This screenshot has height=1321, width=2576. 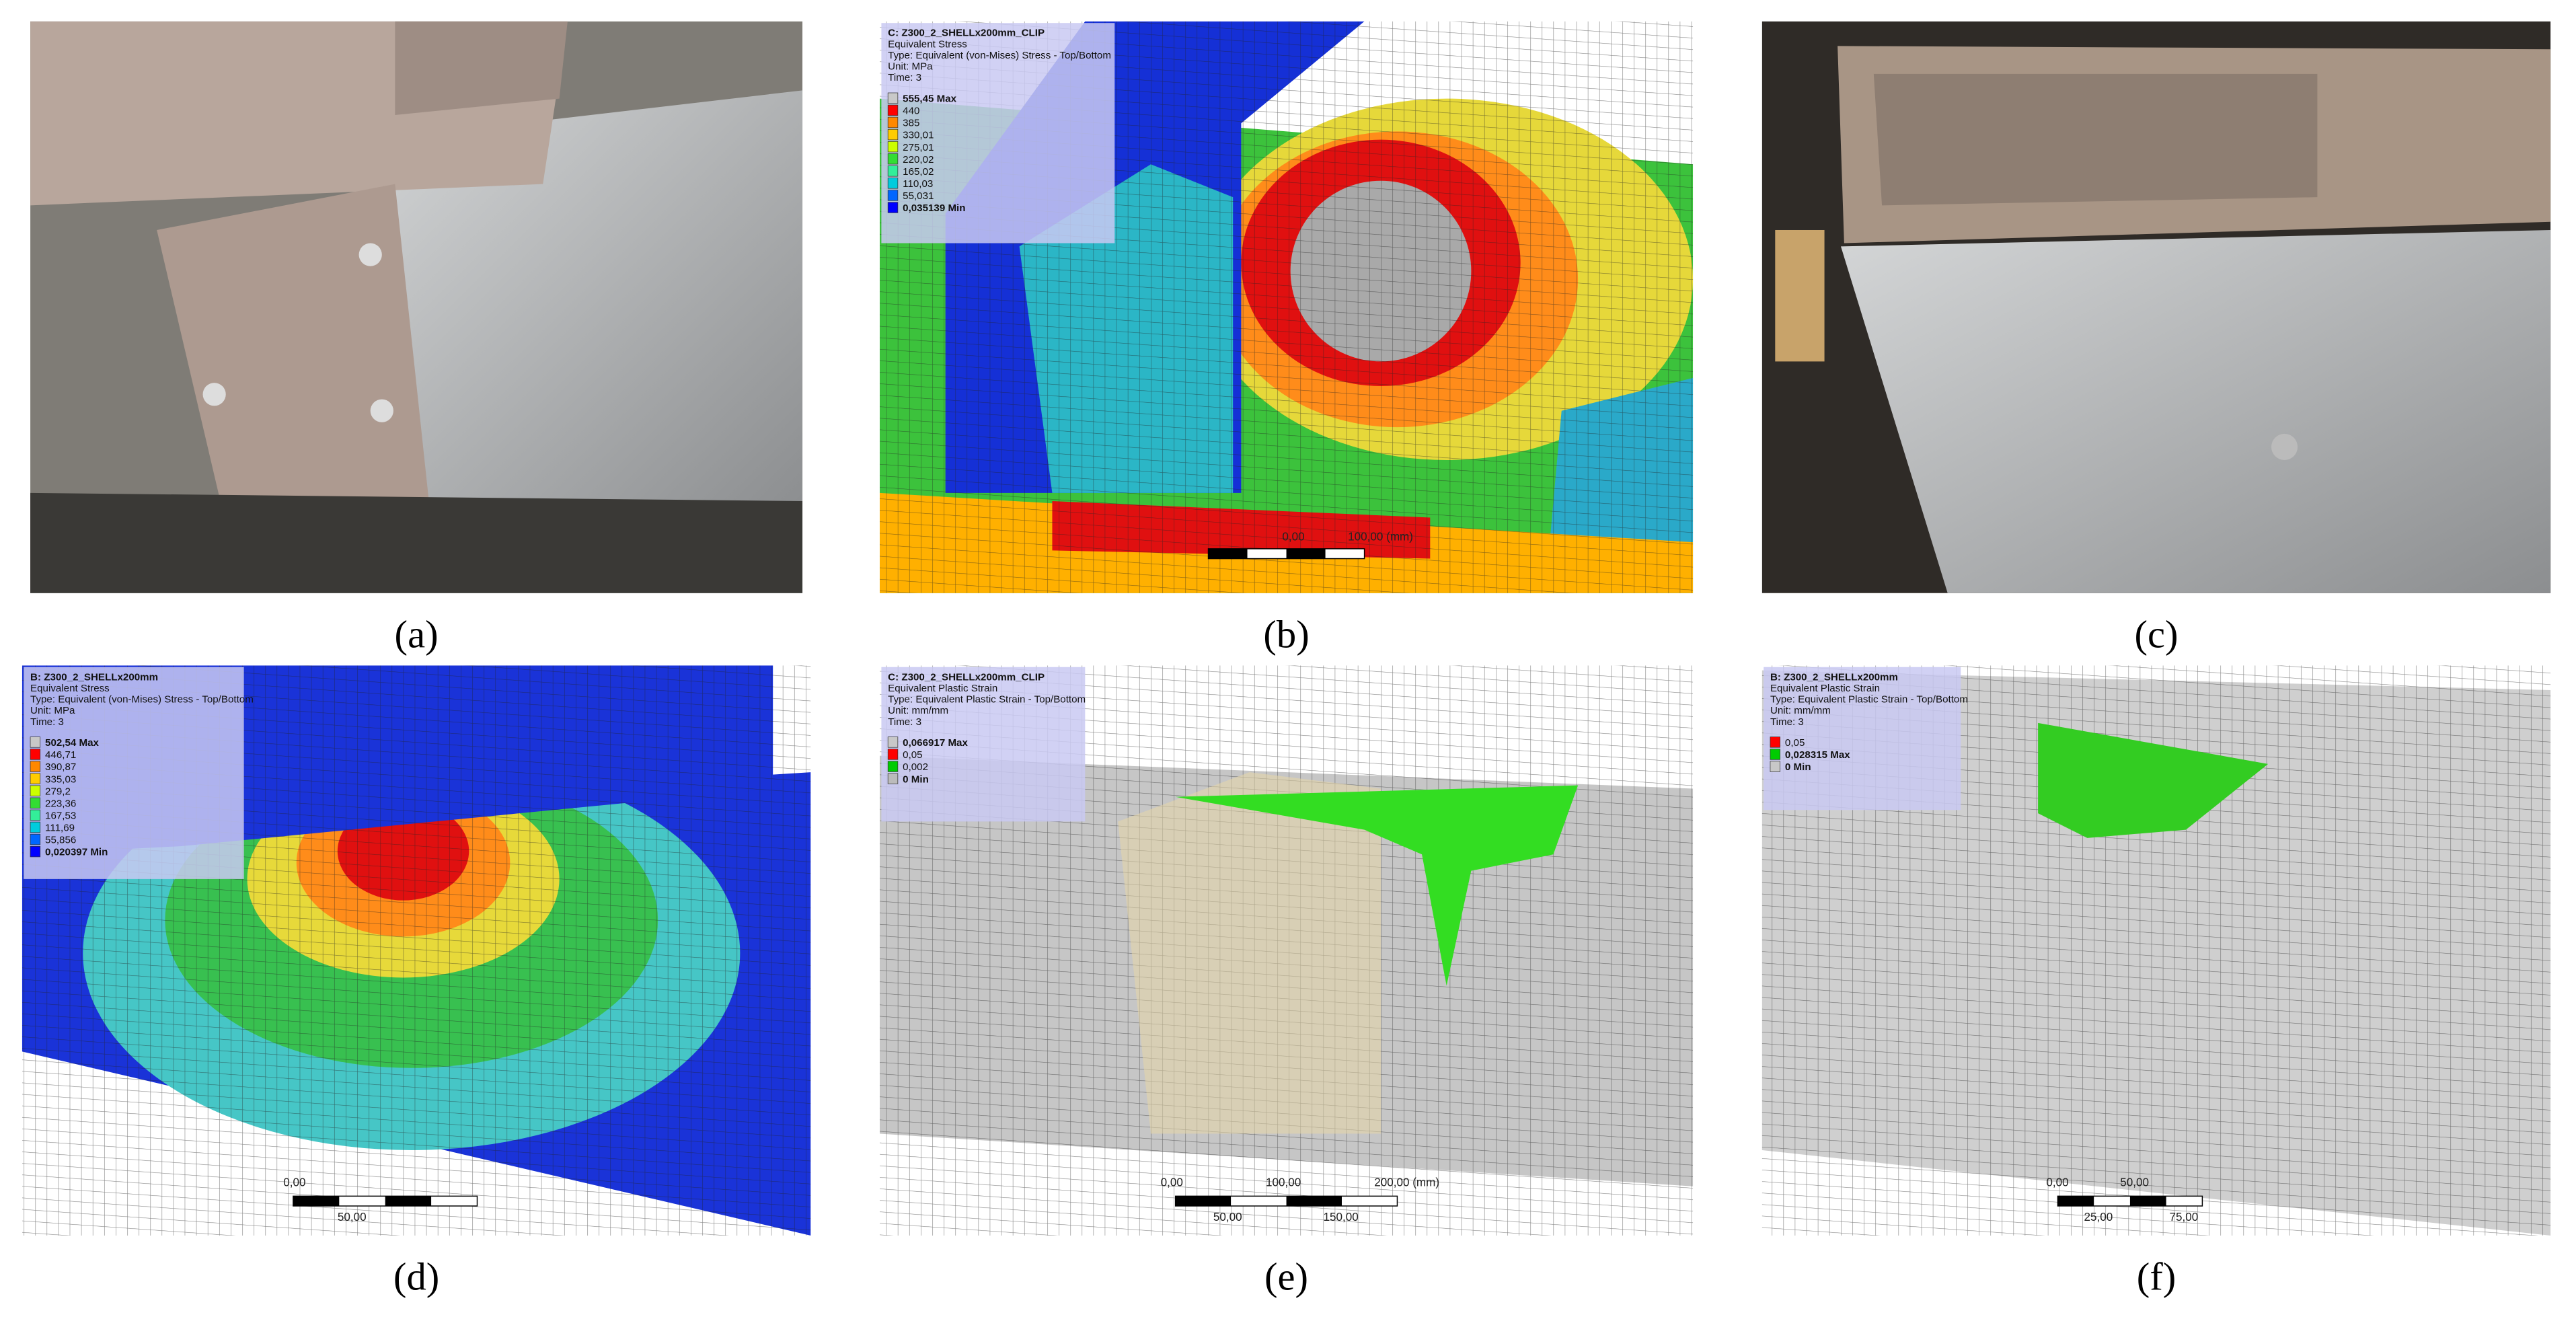 I want to click on legend-label: 110,03, so click(x=918, y=184).